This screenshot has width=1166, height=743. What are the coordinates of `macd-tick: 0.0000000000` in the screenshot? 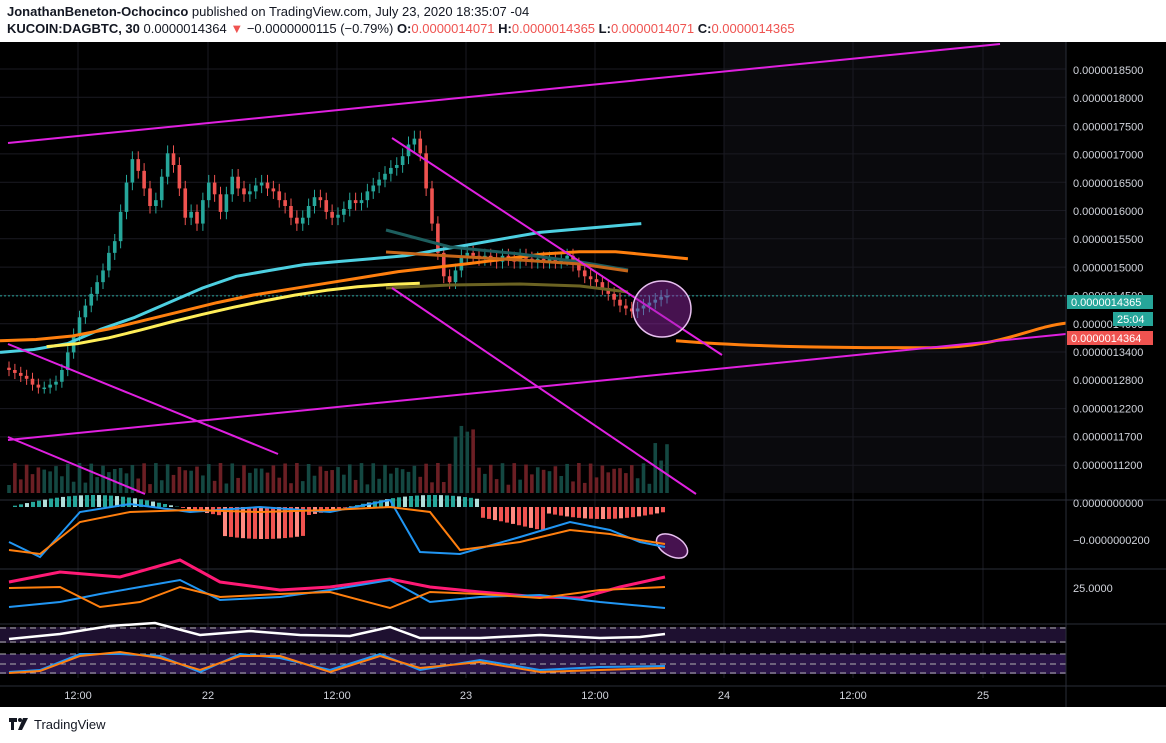 It's located at (1108, 504).